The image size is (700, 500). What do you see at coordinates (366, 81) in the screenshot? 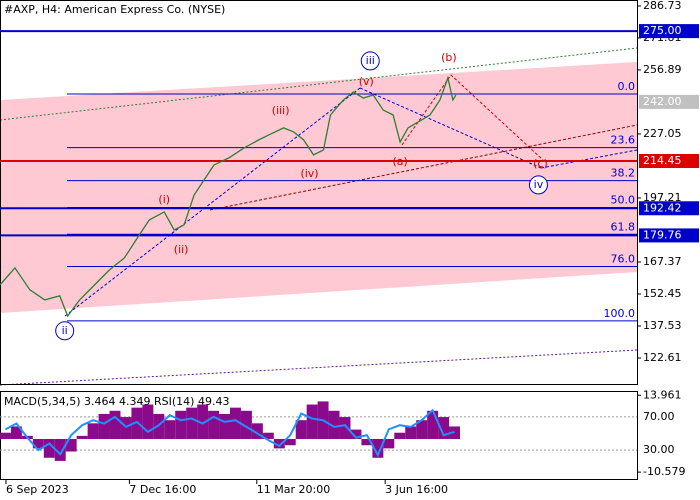
I see `wave-label: (v)` at bounding box center [366, 81].